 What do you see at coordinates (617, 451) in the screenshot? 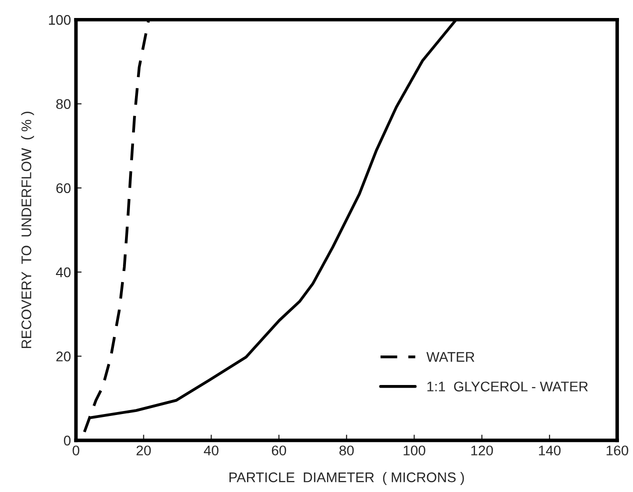
I see `x-tick-label: 160` at bounding box center [617, 451].